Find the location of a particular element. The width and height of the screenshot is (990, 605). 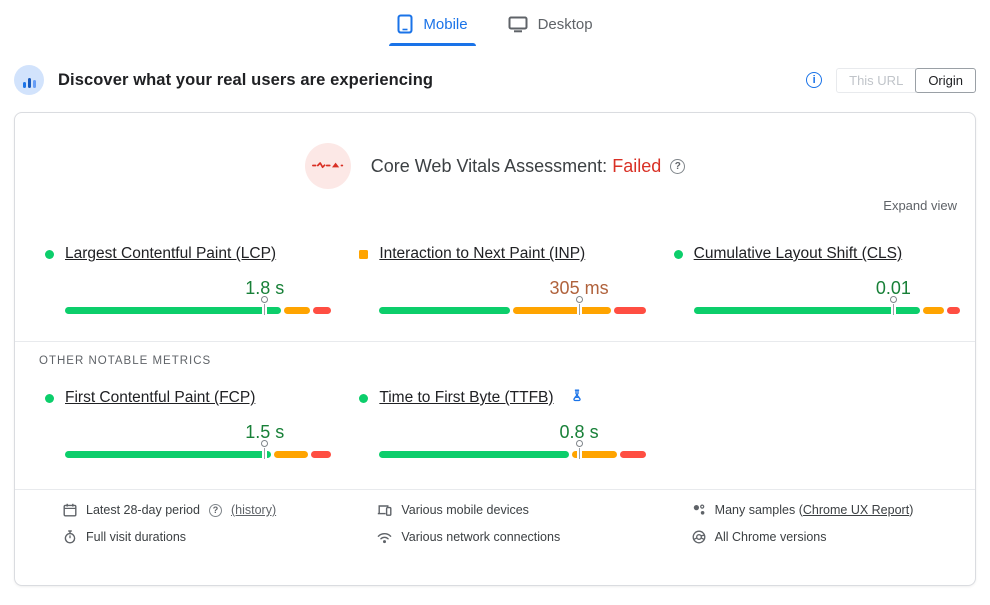

fcp-distribution-bar: 1.5 s is located at coordinates (198, 440).